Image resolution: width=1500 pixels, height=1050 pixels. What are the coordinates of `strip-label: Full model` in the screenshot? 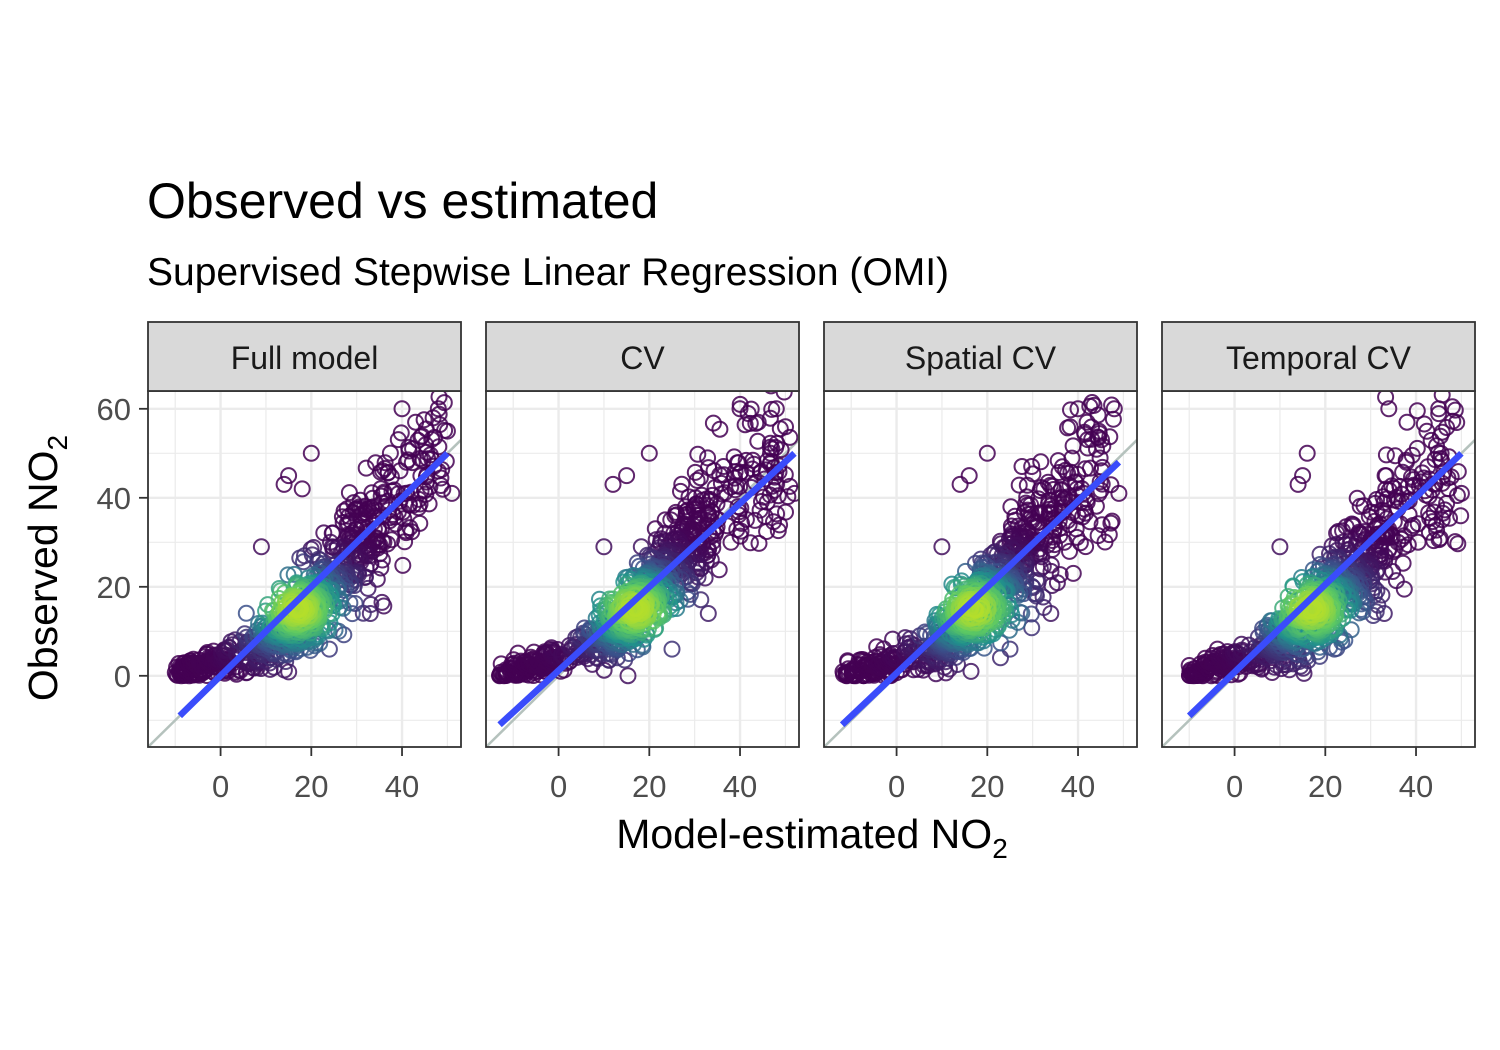 It's located at (305, 358).